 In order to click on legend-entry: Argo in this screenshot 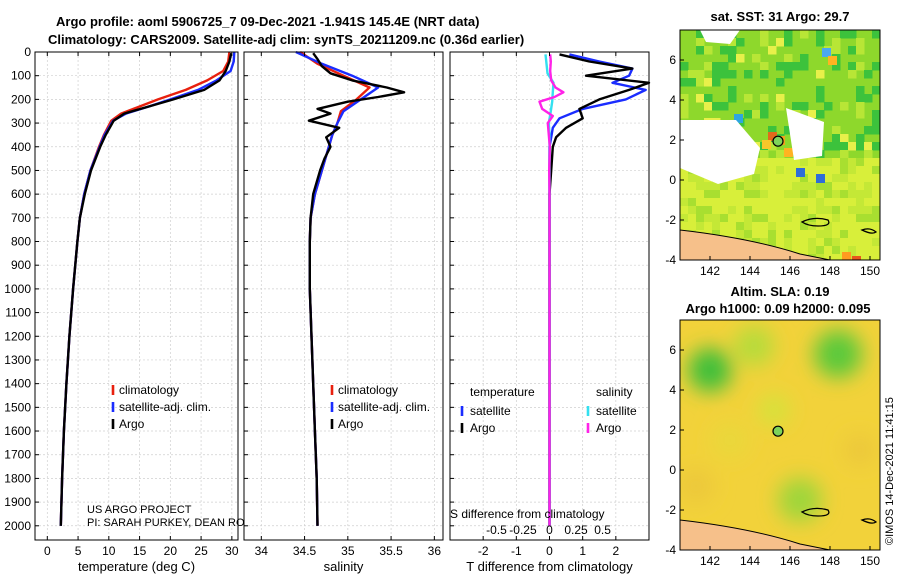, I will do `click(132, 424)`.